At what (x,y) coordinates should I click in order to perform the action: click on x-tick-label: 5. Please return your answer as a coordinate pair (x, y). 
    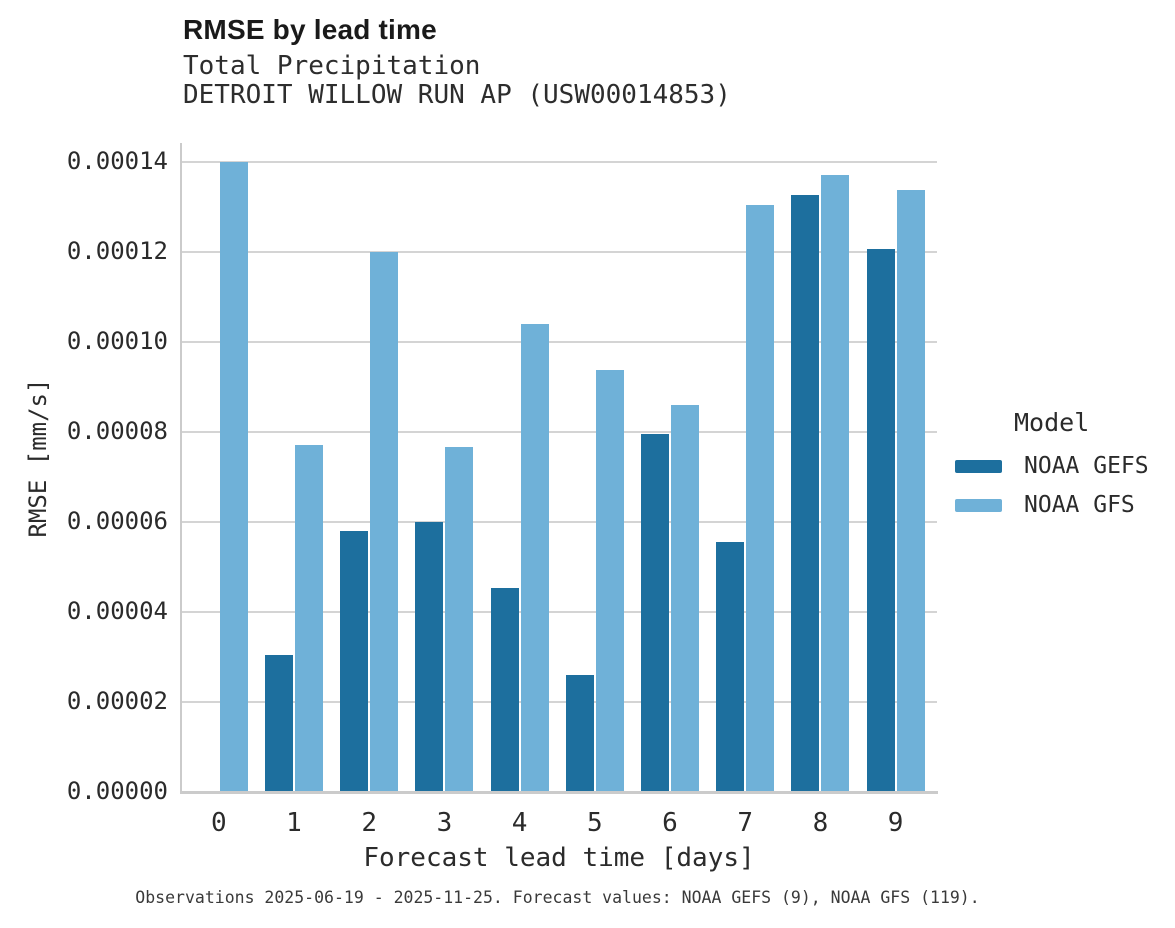
    Looking at the image, I should click on (594, 823).